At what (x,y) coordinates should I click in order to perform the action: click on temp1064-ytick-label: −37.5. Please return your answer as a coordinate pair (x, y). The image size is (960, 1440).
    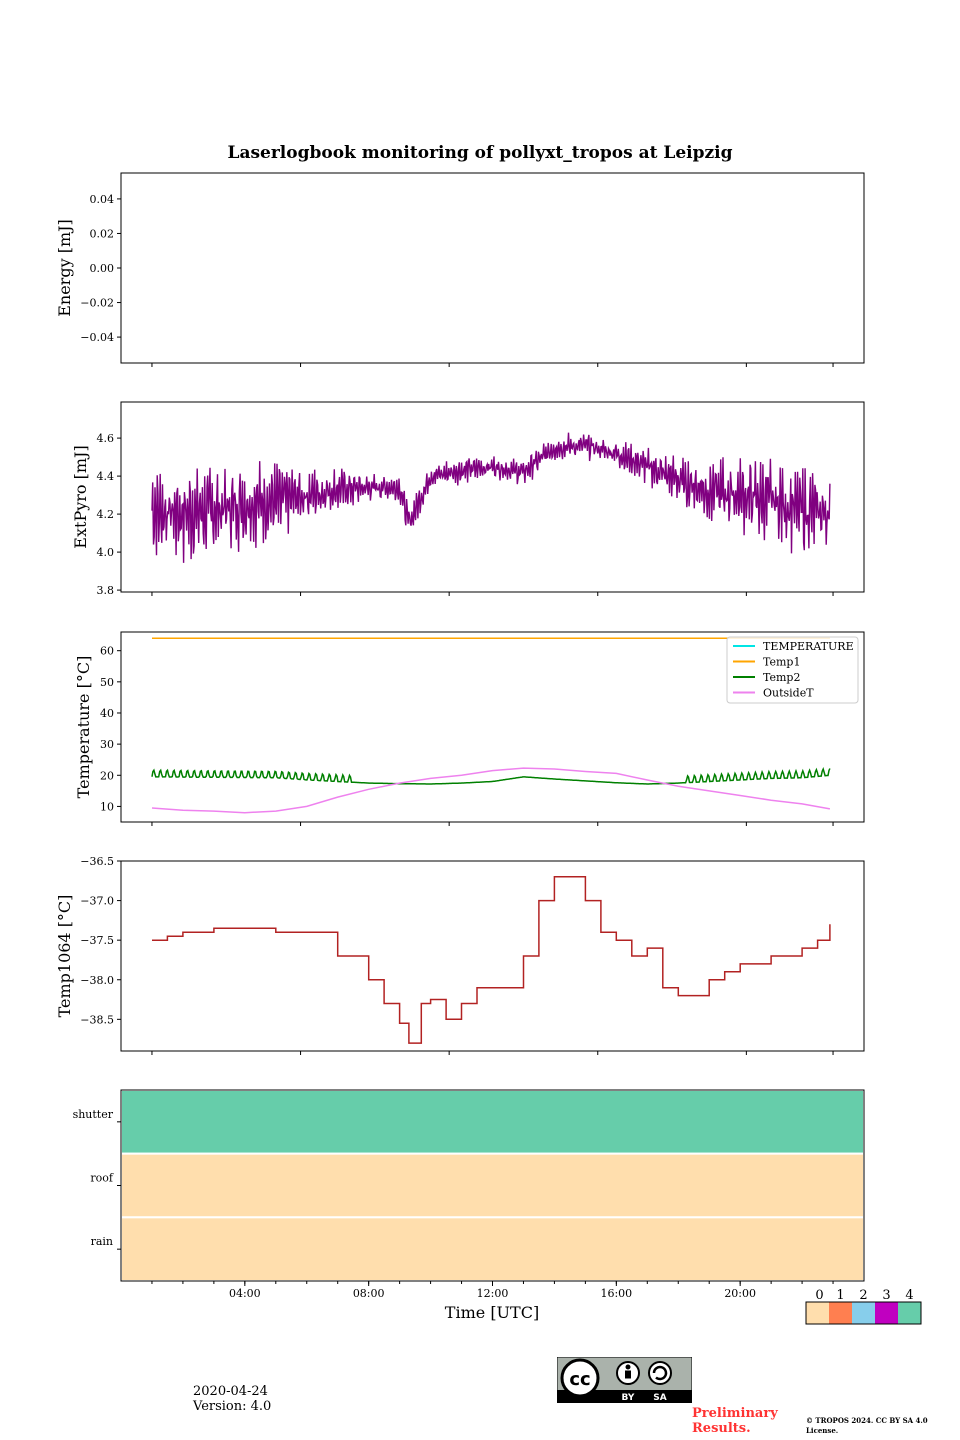
    Looking at the image, I should click on (97, 940).